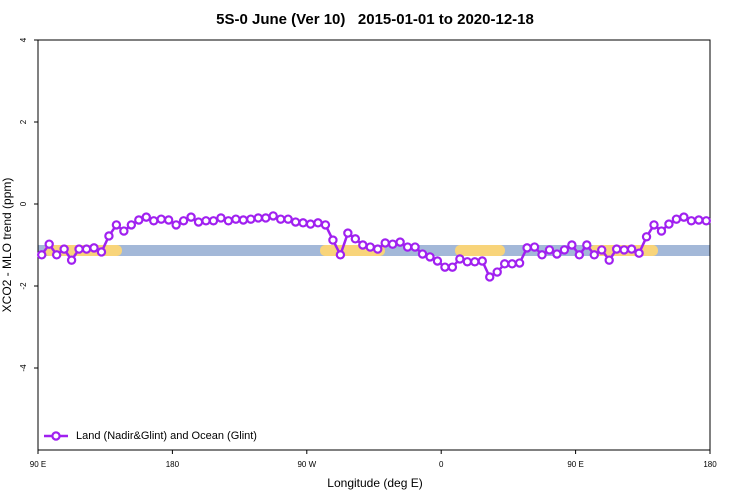 The image size is (750, 500). I want to click on y-tick-label: 4, so click(23, 39).